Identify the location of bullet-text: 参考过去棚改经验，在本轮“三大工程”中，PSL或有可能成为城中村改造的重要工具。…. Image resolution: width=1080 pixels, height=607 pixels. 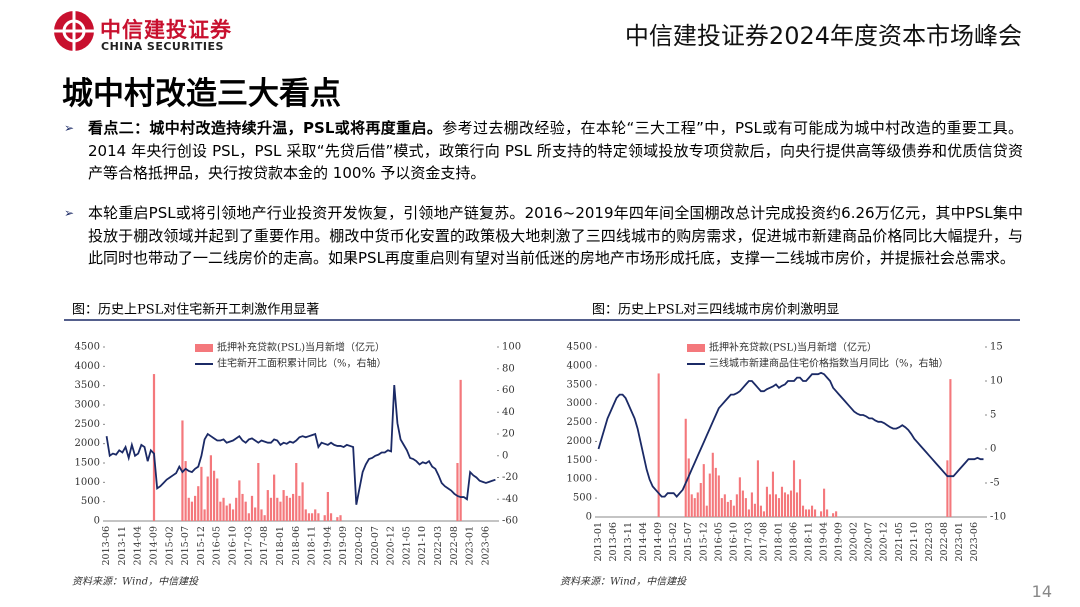
(555, 150).